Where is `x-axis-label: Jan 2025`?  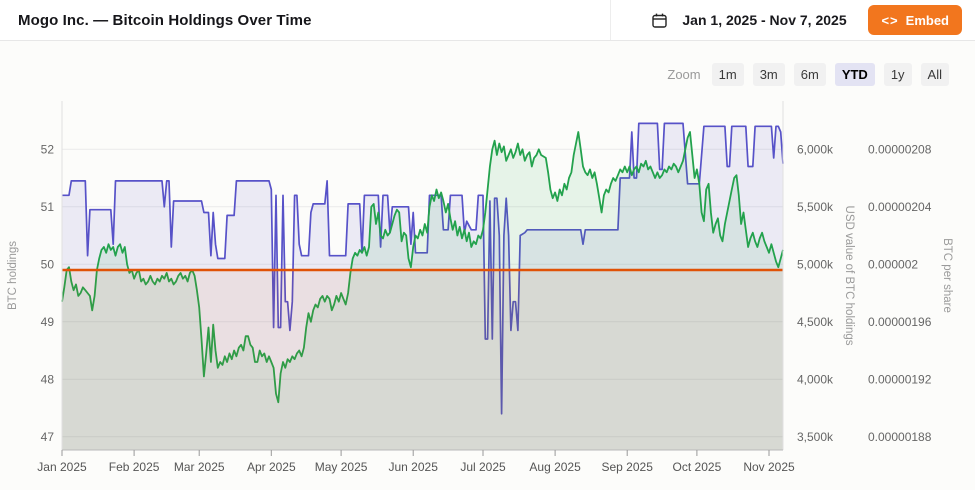 x-axis-label: Jan 2025 is located at coordinates (62, 467).